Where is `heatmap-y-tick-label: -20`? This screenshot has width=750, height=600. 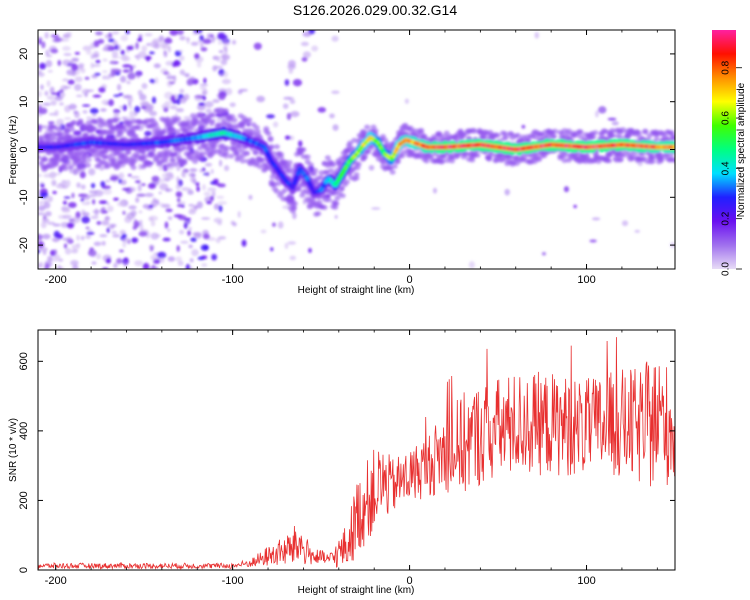 heatmap-y-tick-label: -20 is located at coordinates (24, 245).